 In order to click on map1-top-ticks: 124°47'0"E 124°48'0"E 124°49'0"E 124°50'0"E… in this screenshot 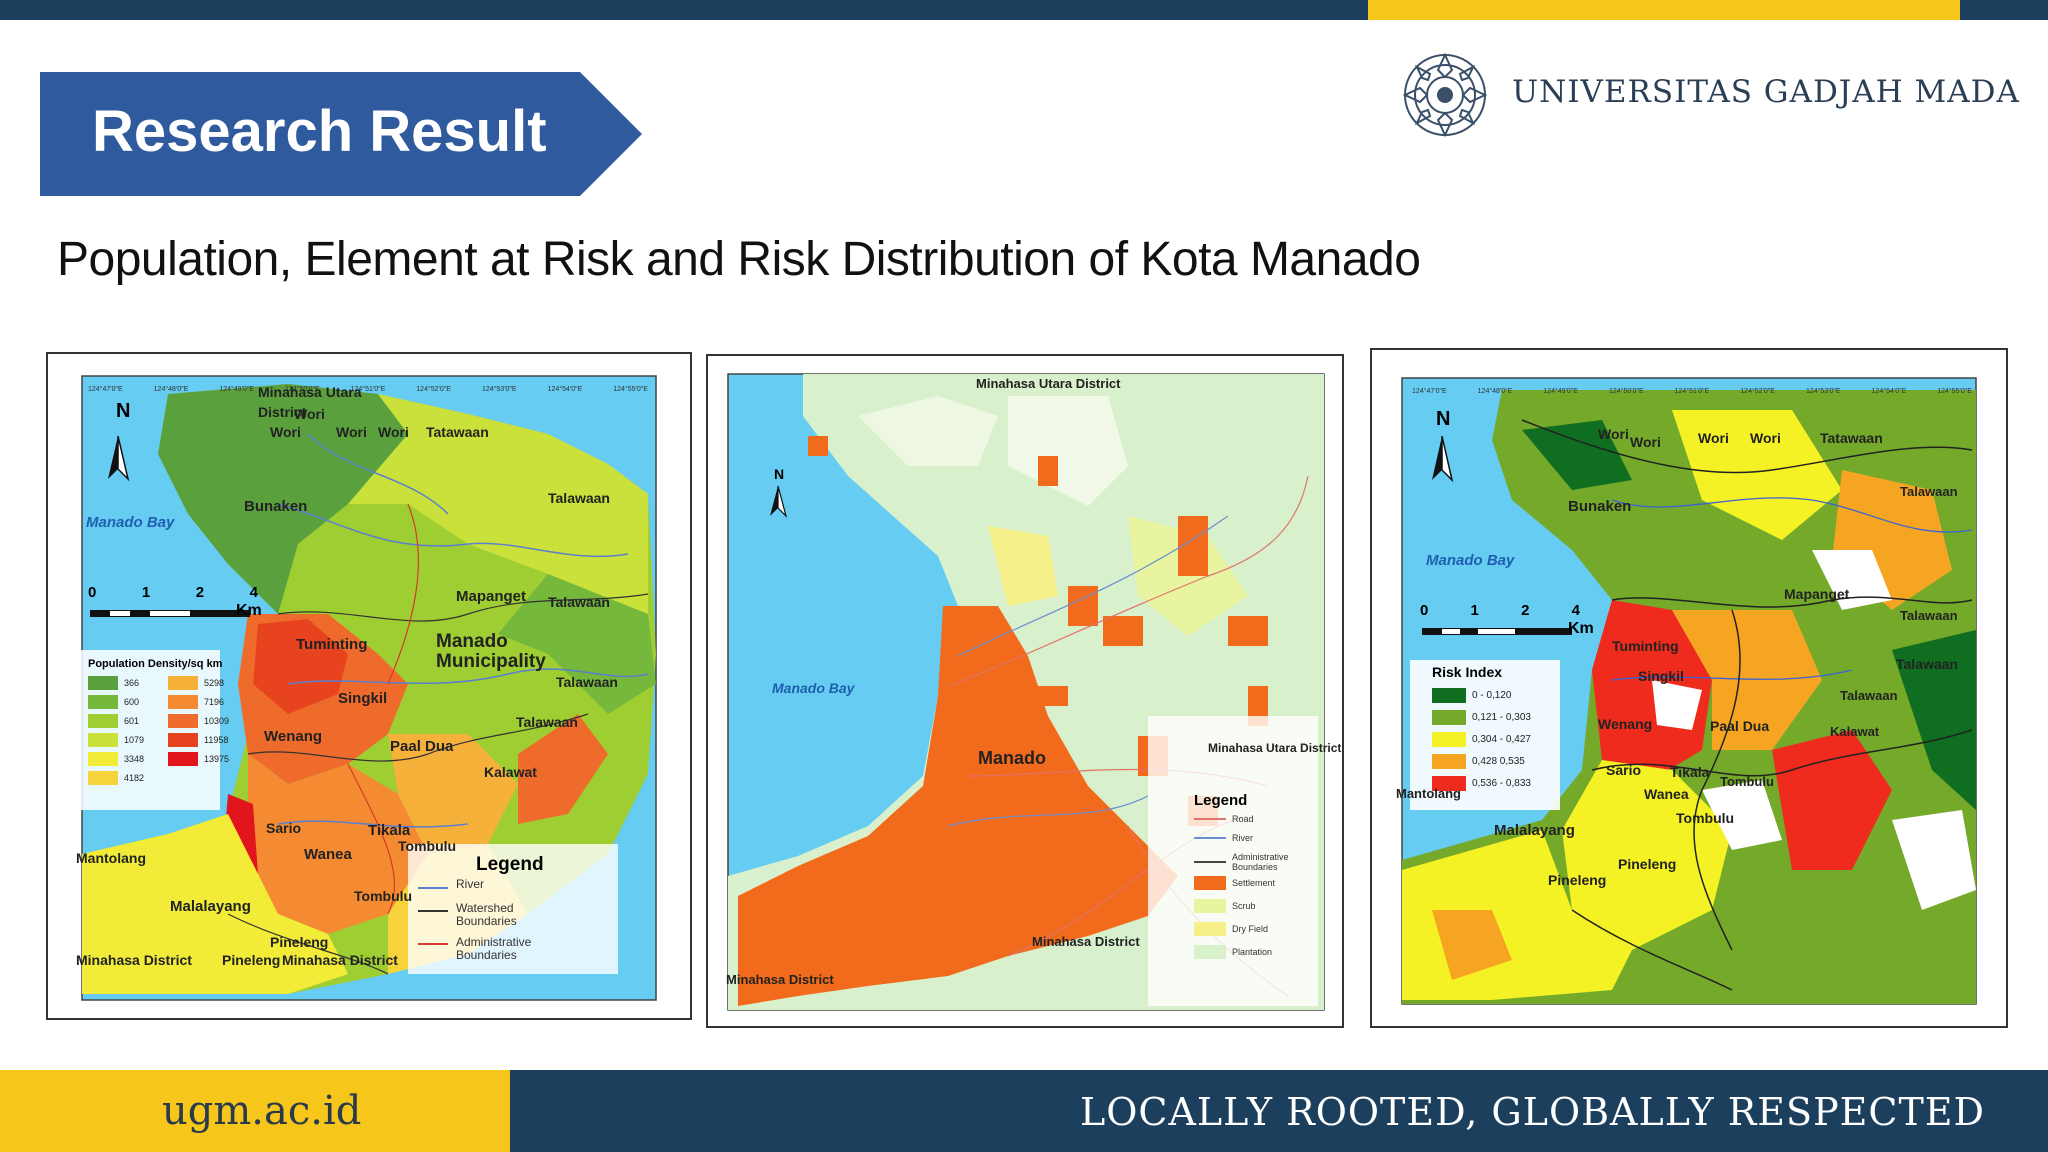, I will do `click(368, 389)`.